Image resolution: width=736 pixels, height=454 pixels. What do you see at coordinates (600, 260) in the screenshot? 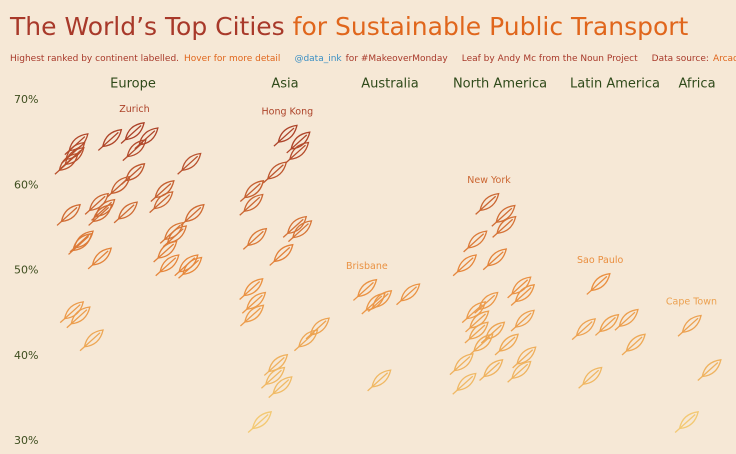
I see `city-label: Sao Paulo` at bounding box center [600, 260].